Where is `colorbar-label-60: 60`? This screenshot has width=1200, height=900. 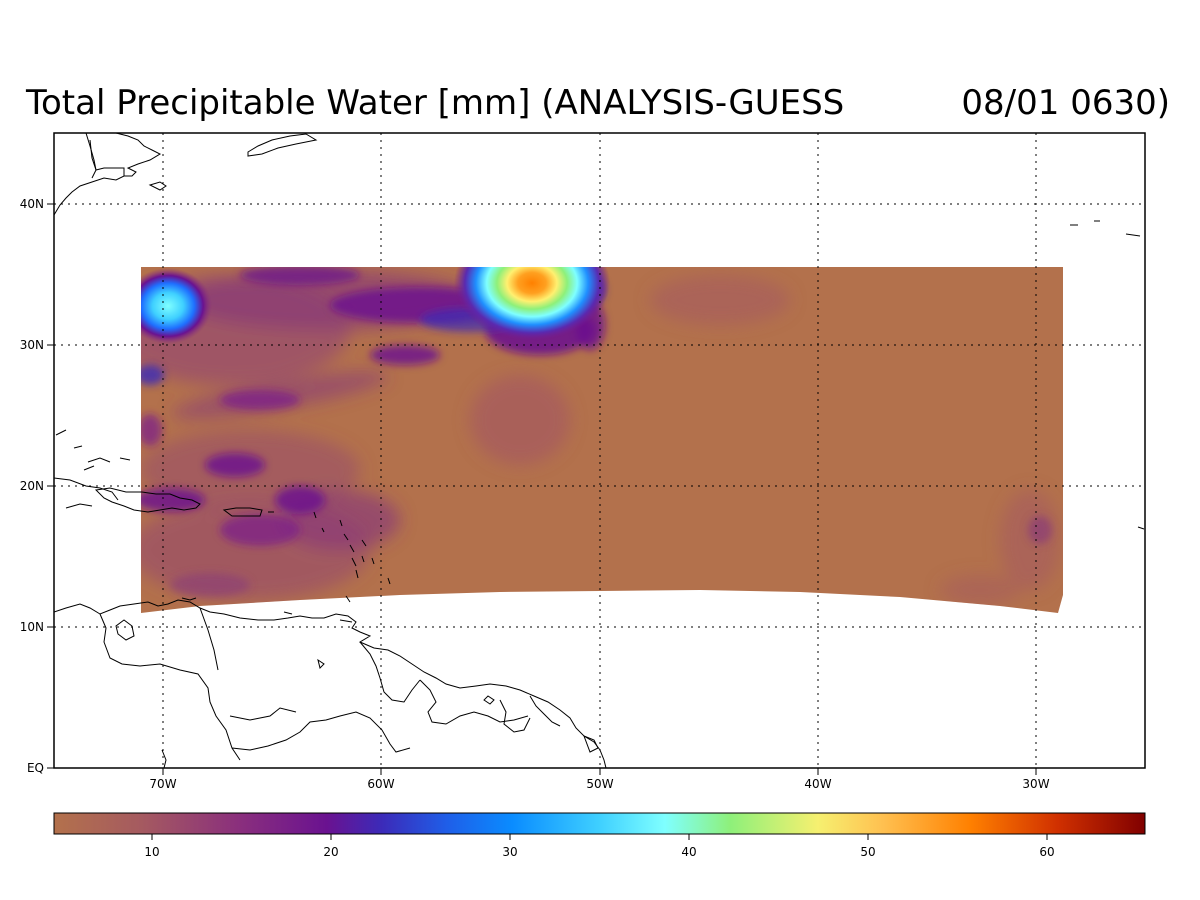
colorbar-label-60: 60 is located at coordinates (1046, 852).